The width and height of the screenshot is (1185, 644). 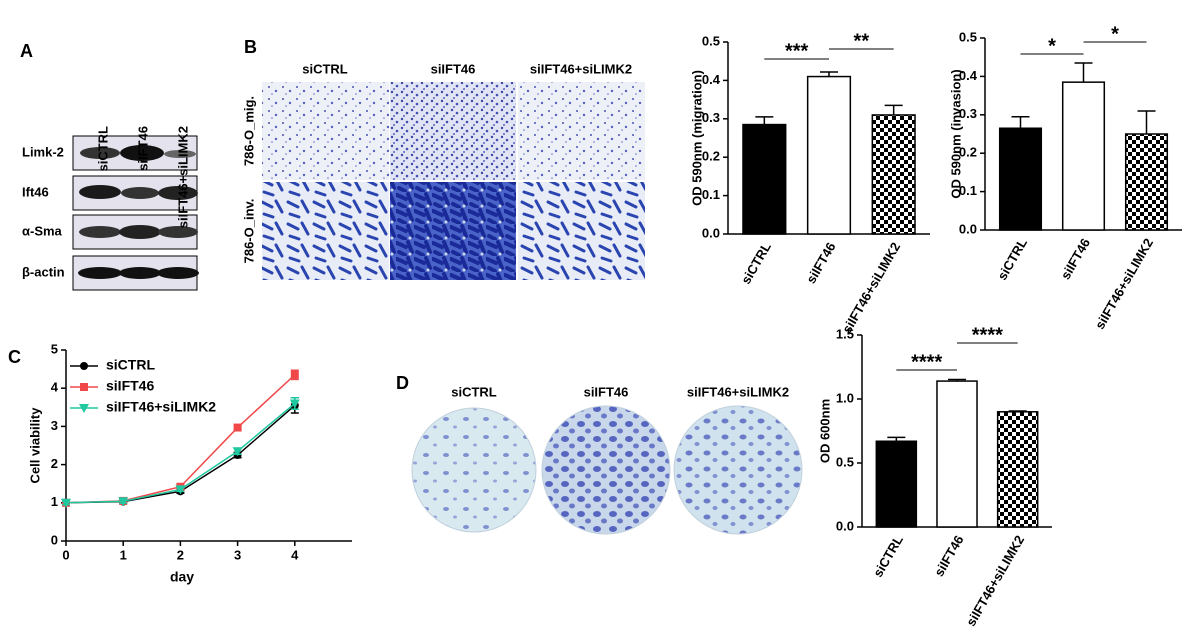 What do you see at coordinates (142, 148) in the screenshot?
I see `lane-label: siIFT46` at bounding box center [142, 148].